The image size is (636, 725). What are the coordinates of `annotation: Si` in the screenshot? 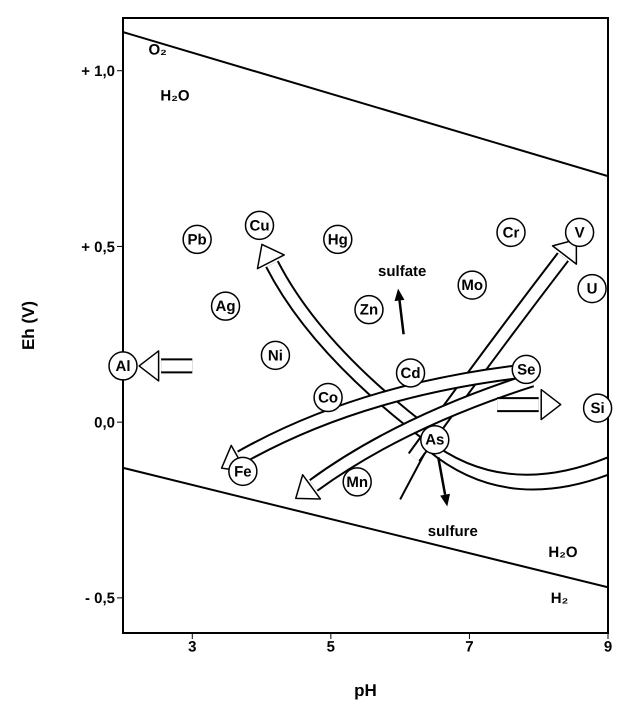 It's located at (597, 408).